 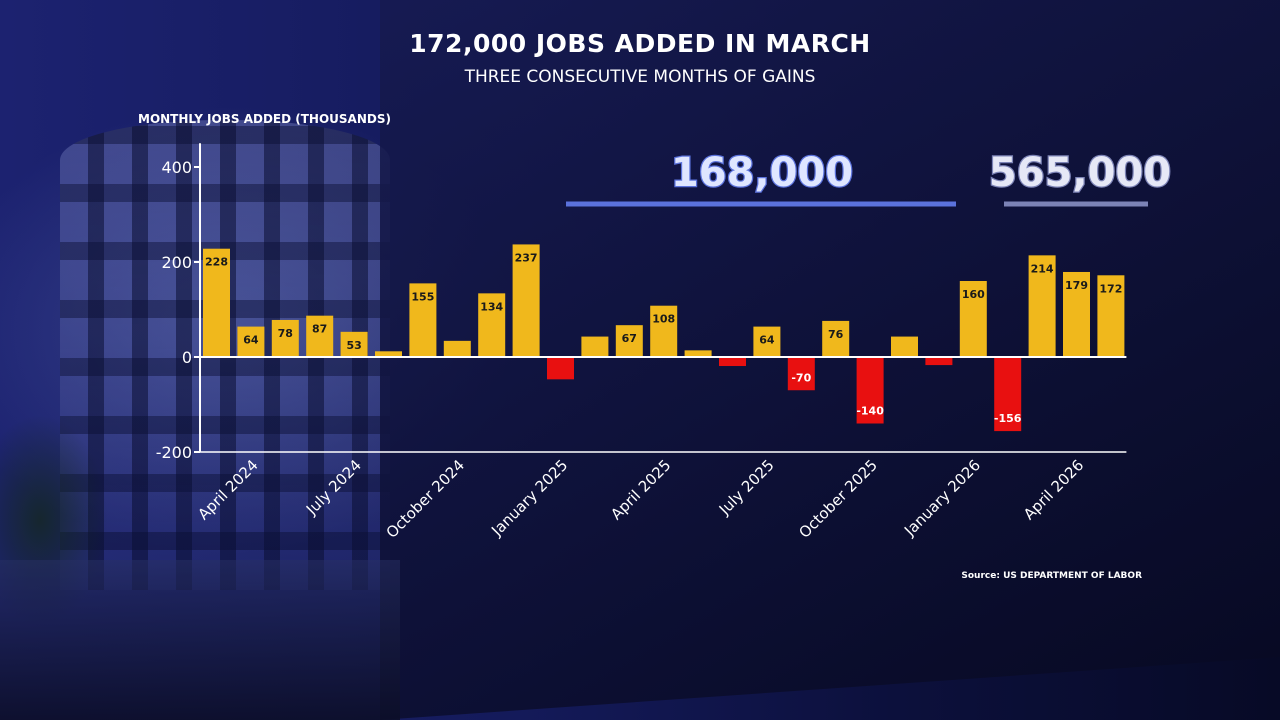 I want to click on bar-value-label: 228, so click(x=216, y=262).